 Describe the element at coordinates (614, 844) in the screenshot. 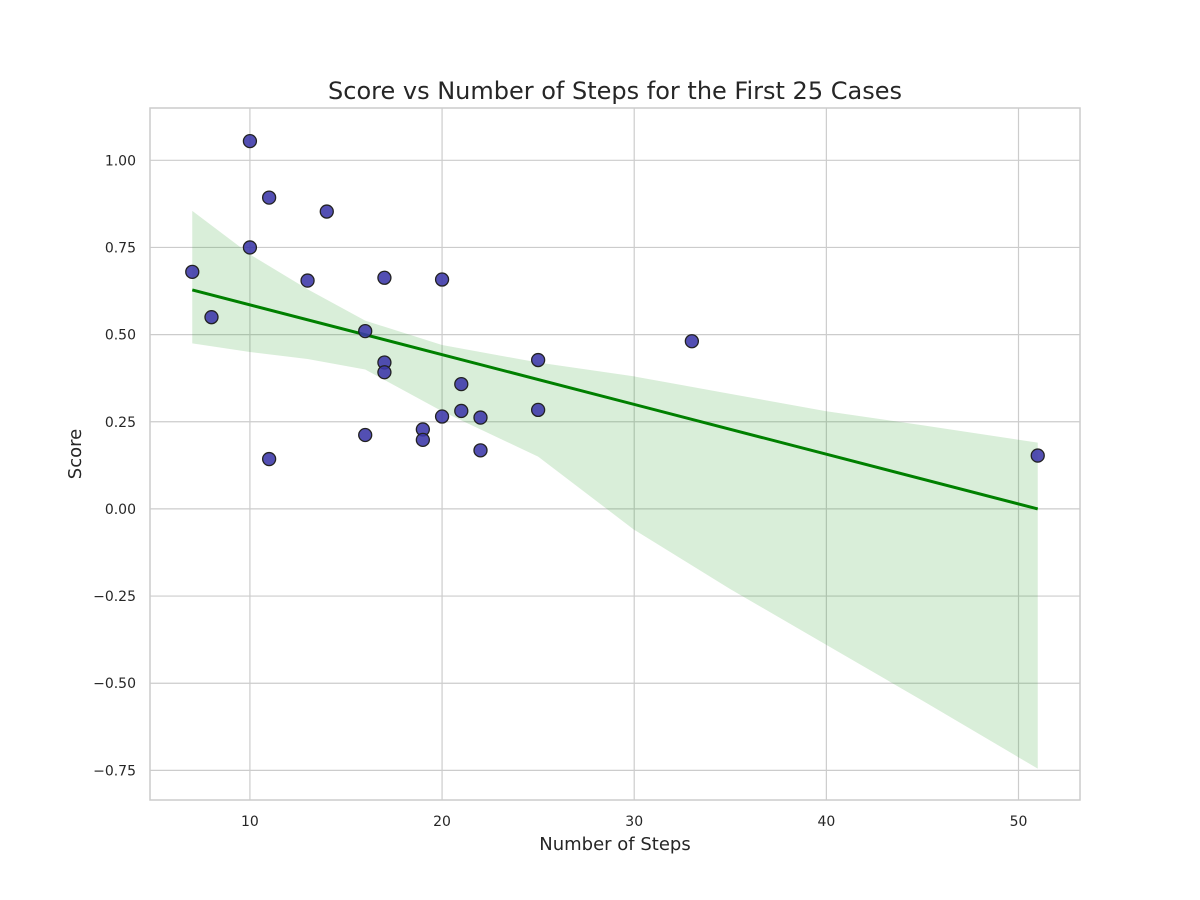

I see `x-axis-label: Number of Steps` at that location.